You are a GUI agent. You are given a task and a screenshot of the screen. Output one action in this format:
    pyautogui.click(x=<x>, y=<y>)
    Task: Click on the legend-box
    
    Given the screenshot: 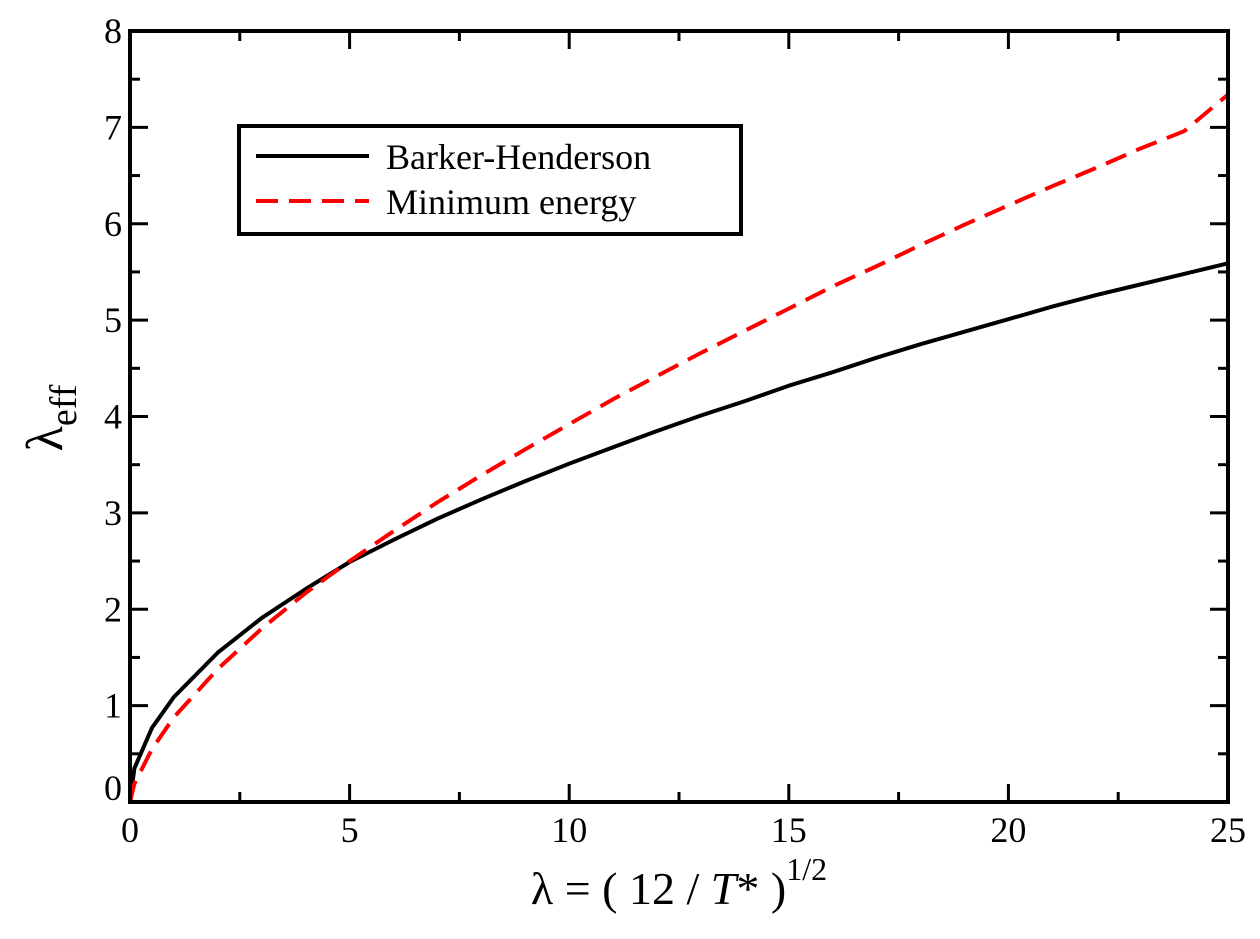 What is the action you would take?
    pyautogui.click(x=490, y=180)
    